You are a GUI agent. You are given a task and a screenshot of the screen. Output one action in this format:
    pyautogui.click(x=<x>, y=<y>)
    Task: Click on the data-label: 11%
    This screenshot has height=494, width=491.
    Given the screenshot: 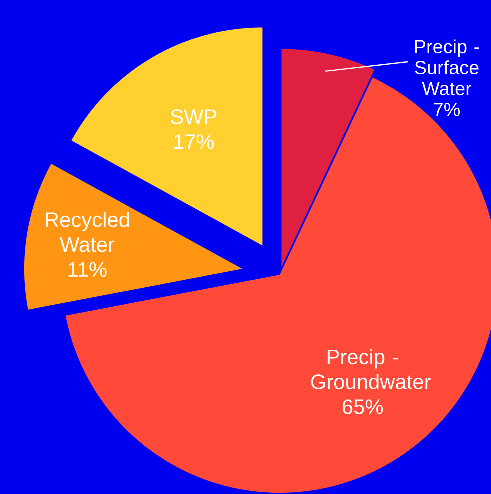 What is the action you would take?
    pyautogui.click(x=87, y=270)
    